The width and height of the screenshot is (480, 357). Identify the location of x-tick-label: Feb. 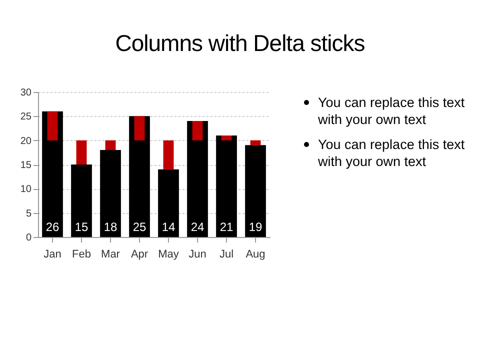
(81, 254).